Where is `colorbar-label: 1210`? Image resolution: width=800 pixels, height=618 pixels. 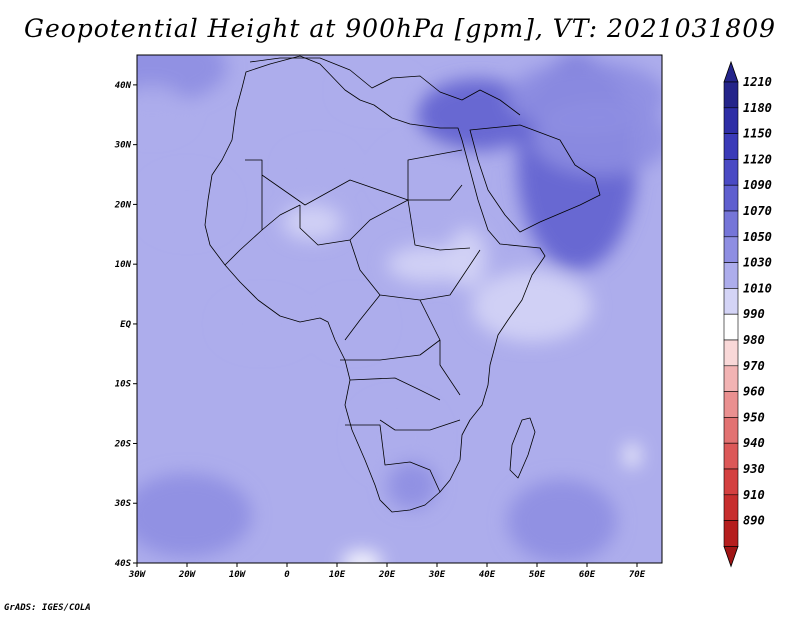 colorbar-label: 1210 is located at coordinates (757, 82).